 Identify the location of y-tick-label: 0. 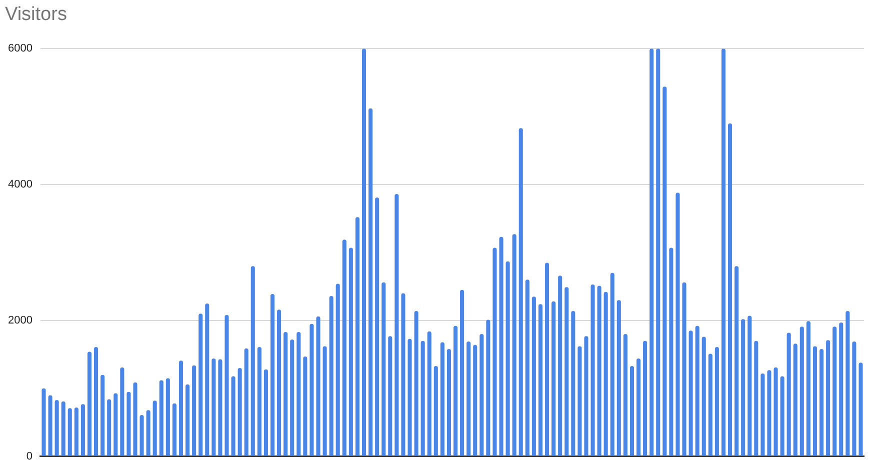
(29, 456).